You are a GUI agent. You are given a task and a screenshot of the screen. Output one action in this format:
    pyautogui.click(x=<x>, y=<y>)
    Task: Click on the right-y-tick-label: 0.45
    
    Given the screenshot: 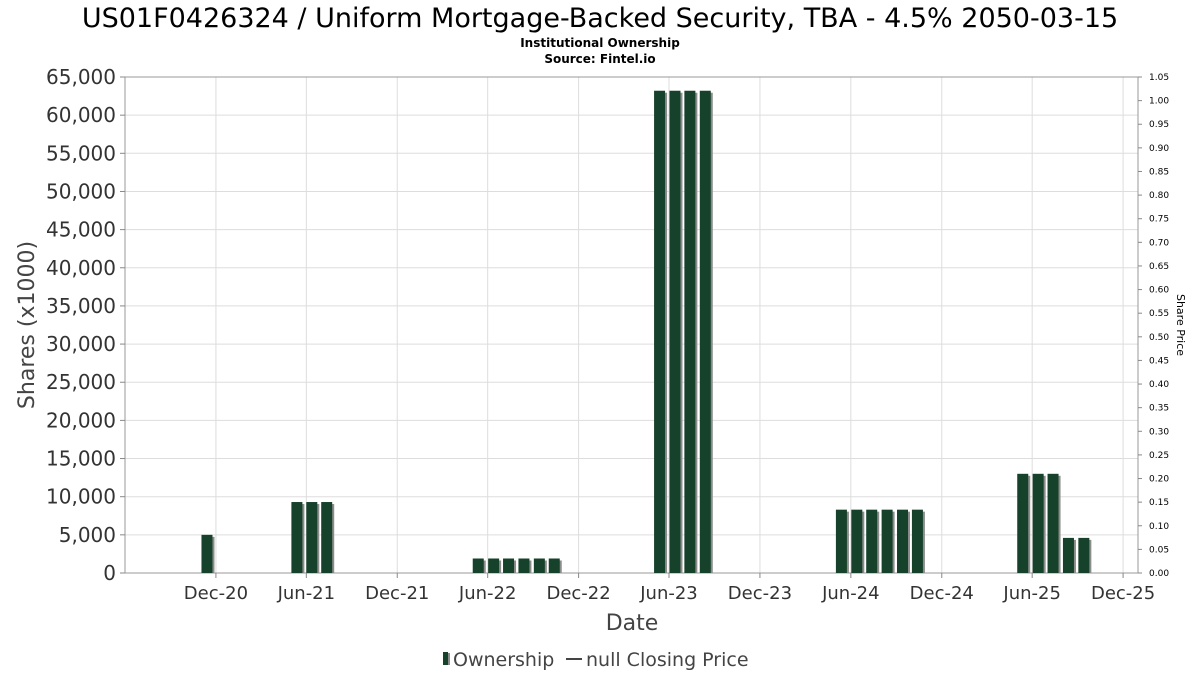 What is the action you would take?
    pyautogui.click(x=1159, y=361)
    